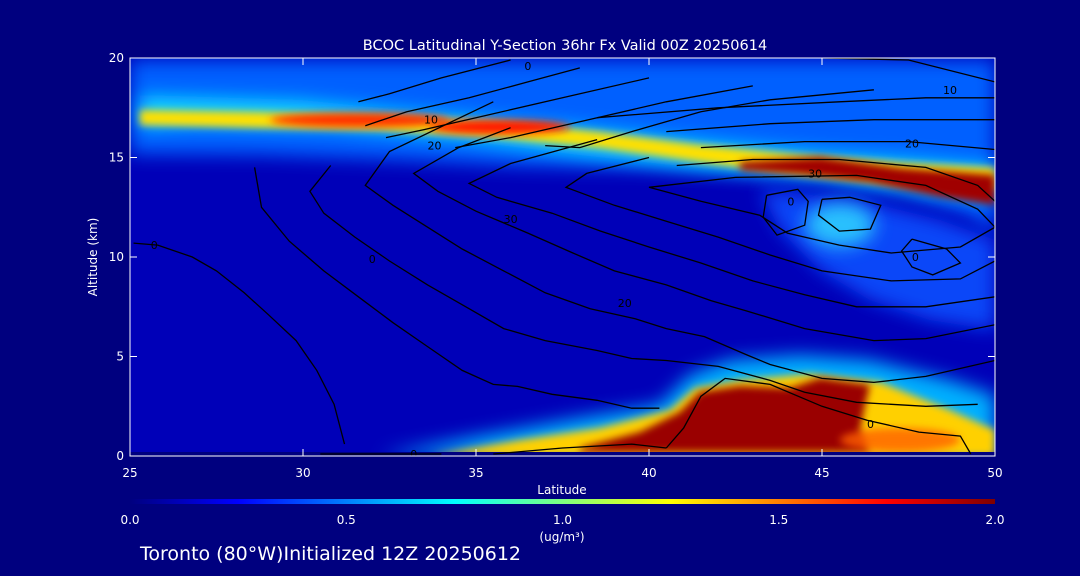 This screenshot has height=576, width=1080. Describe the element at coordinates (116, 58) in the screenshot. I see `y-tick-label: 20` at that location.